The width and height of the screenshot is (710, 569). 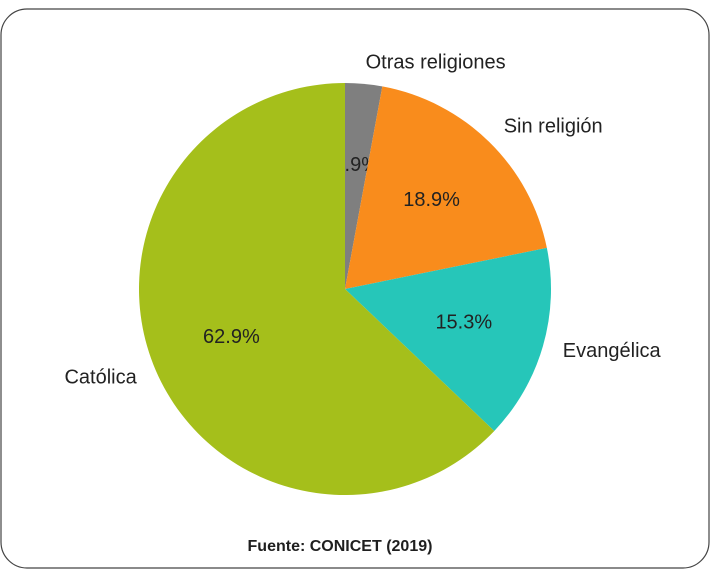 What do you see at coordinates (340, 546) in the screenshot?
I see `source: Fuente: CONICET (2019)` at bounding box center [340, 546].